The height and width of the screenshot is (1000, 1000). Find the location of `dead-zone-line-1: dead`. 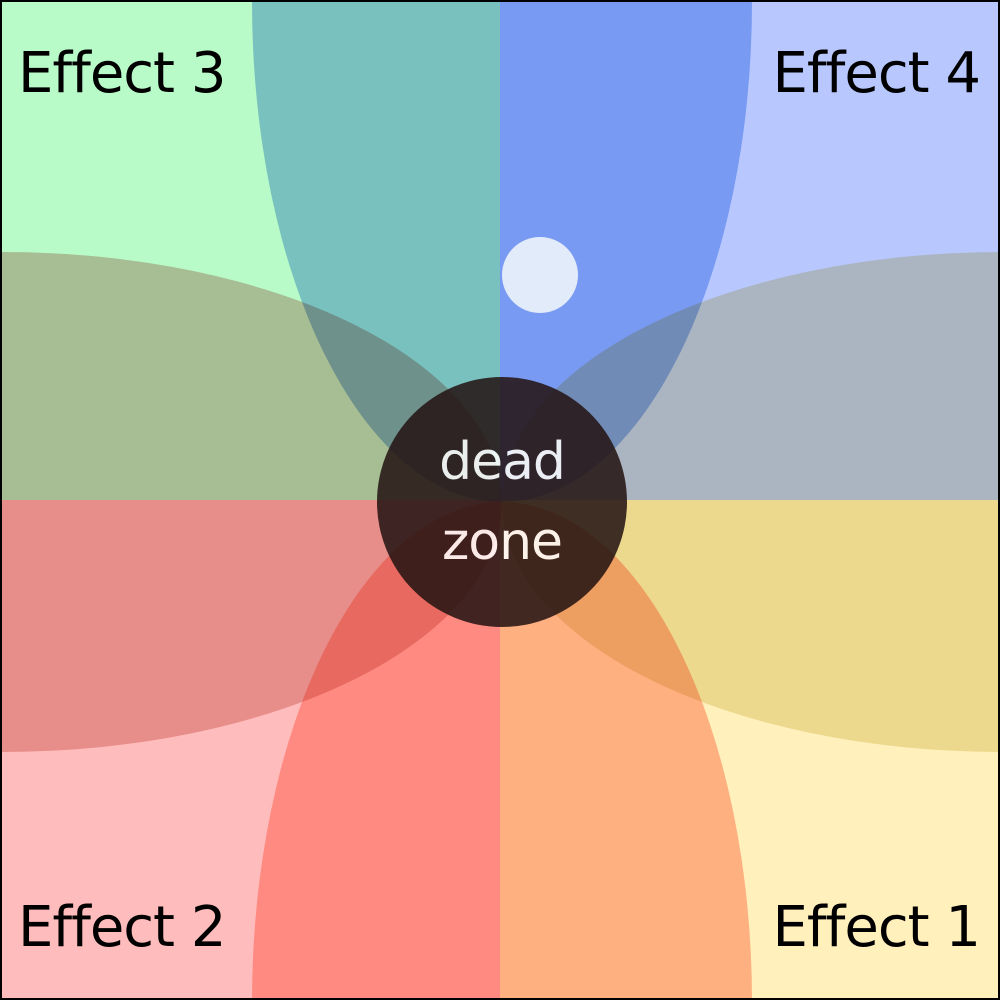

dead-zone-line-1: dead is located at coordinates (502, 462).